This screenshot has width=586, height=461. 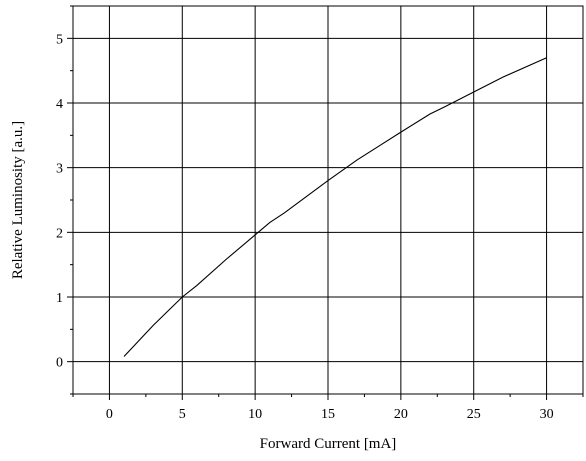 I want to click on x-tick-label: 10, so click(x=255, y=414).